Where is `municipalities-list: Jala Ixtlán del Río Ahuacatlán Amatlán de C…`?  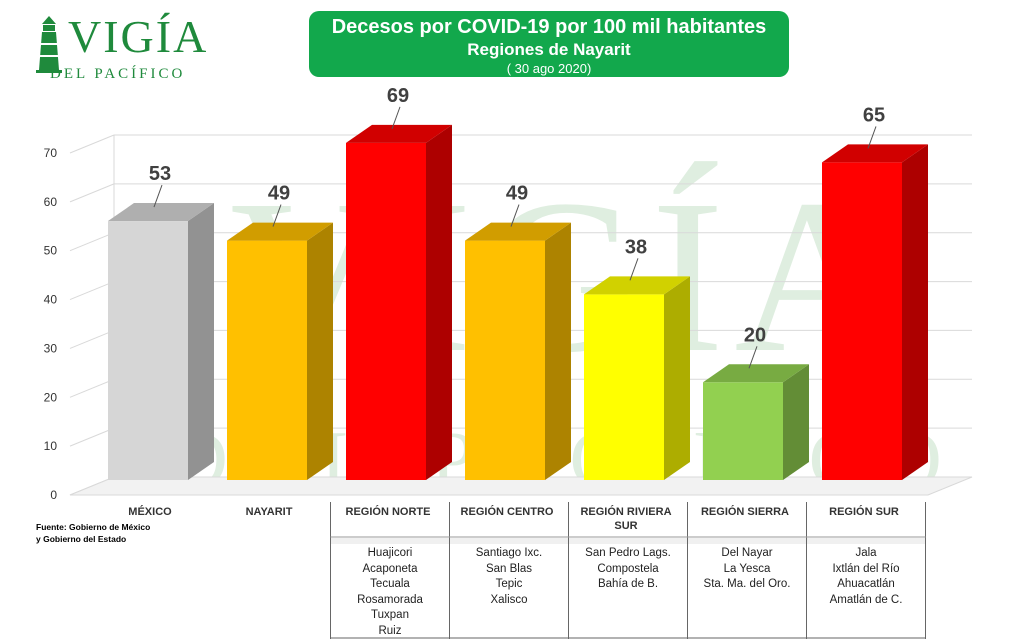 municipalities-list: Jala Ixtlán del Río Ahuacatlán Amatlán de C… is located at coordinates (866, 590).